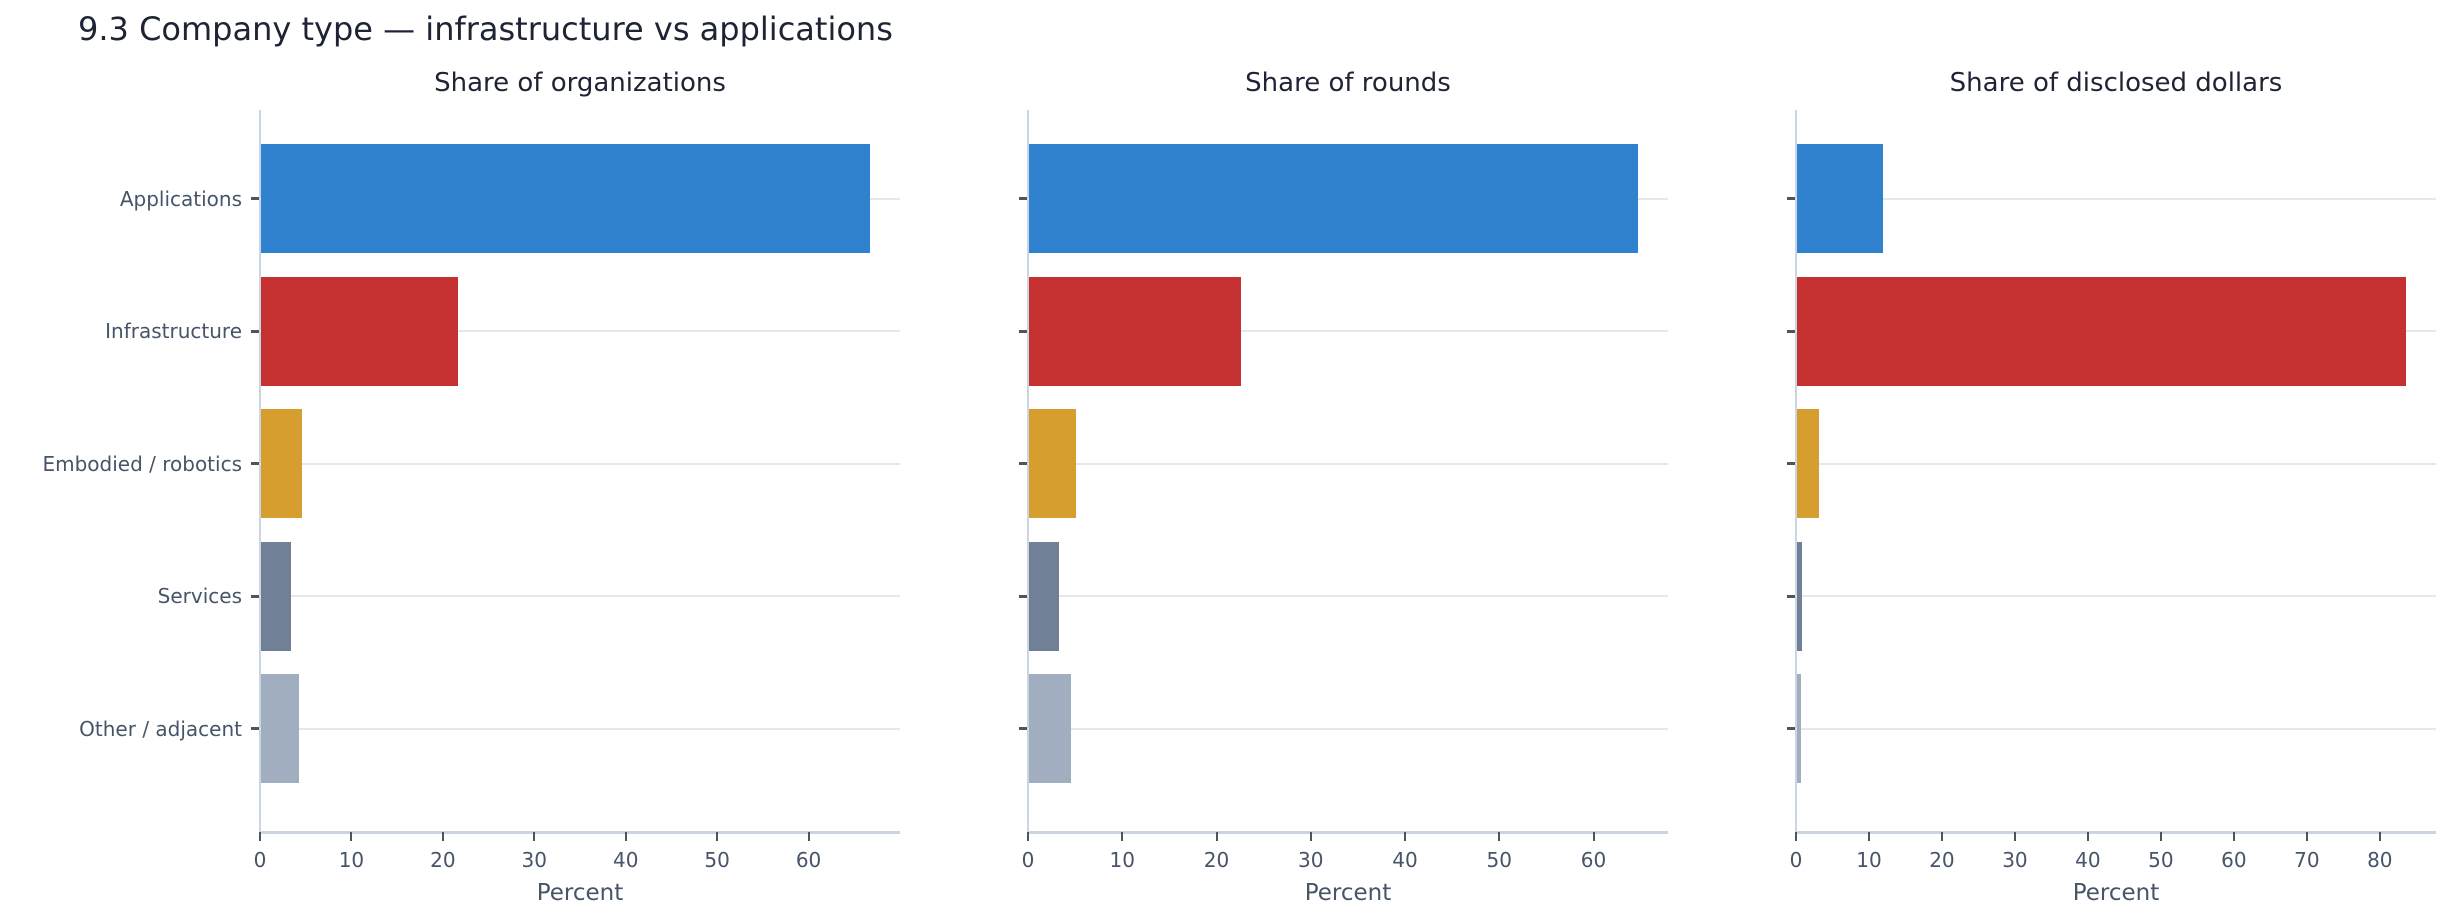  Describe the element at coordinates (160, 728) in the screenshot. I see `y-tick-label: Other / adjacent` at that location.